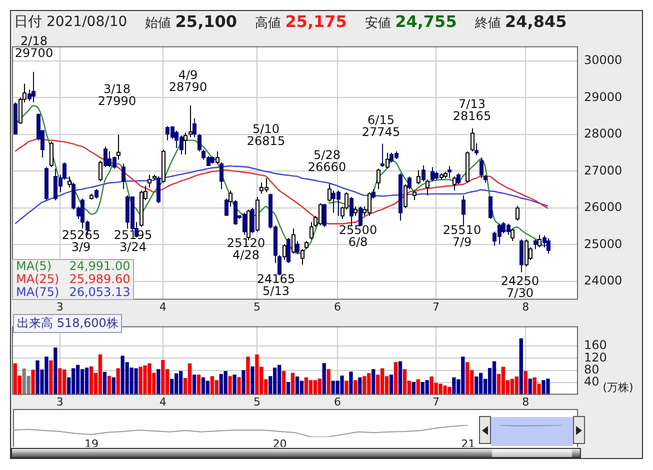 Image resolution: width=653 pixels, height=470 pixels. Describe the element at coordinates (595, 345) in the screenshot. I see `y-tick-label: 160` at that location.